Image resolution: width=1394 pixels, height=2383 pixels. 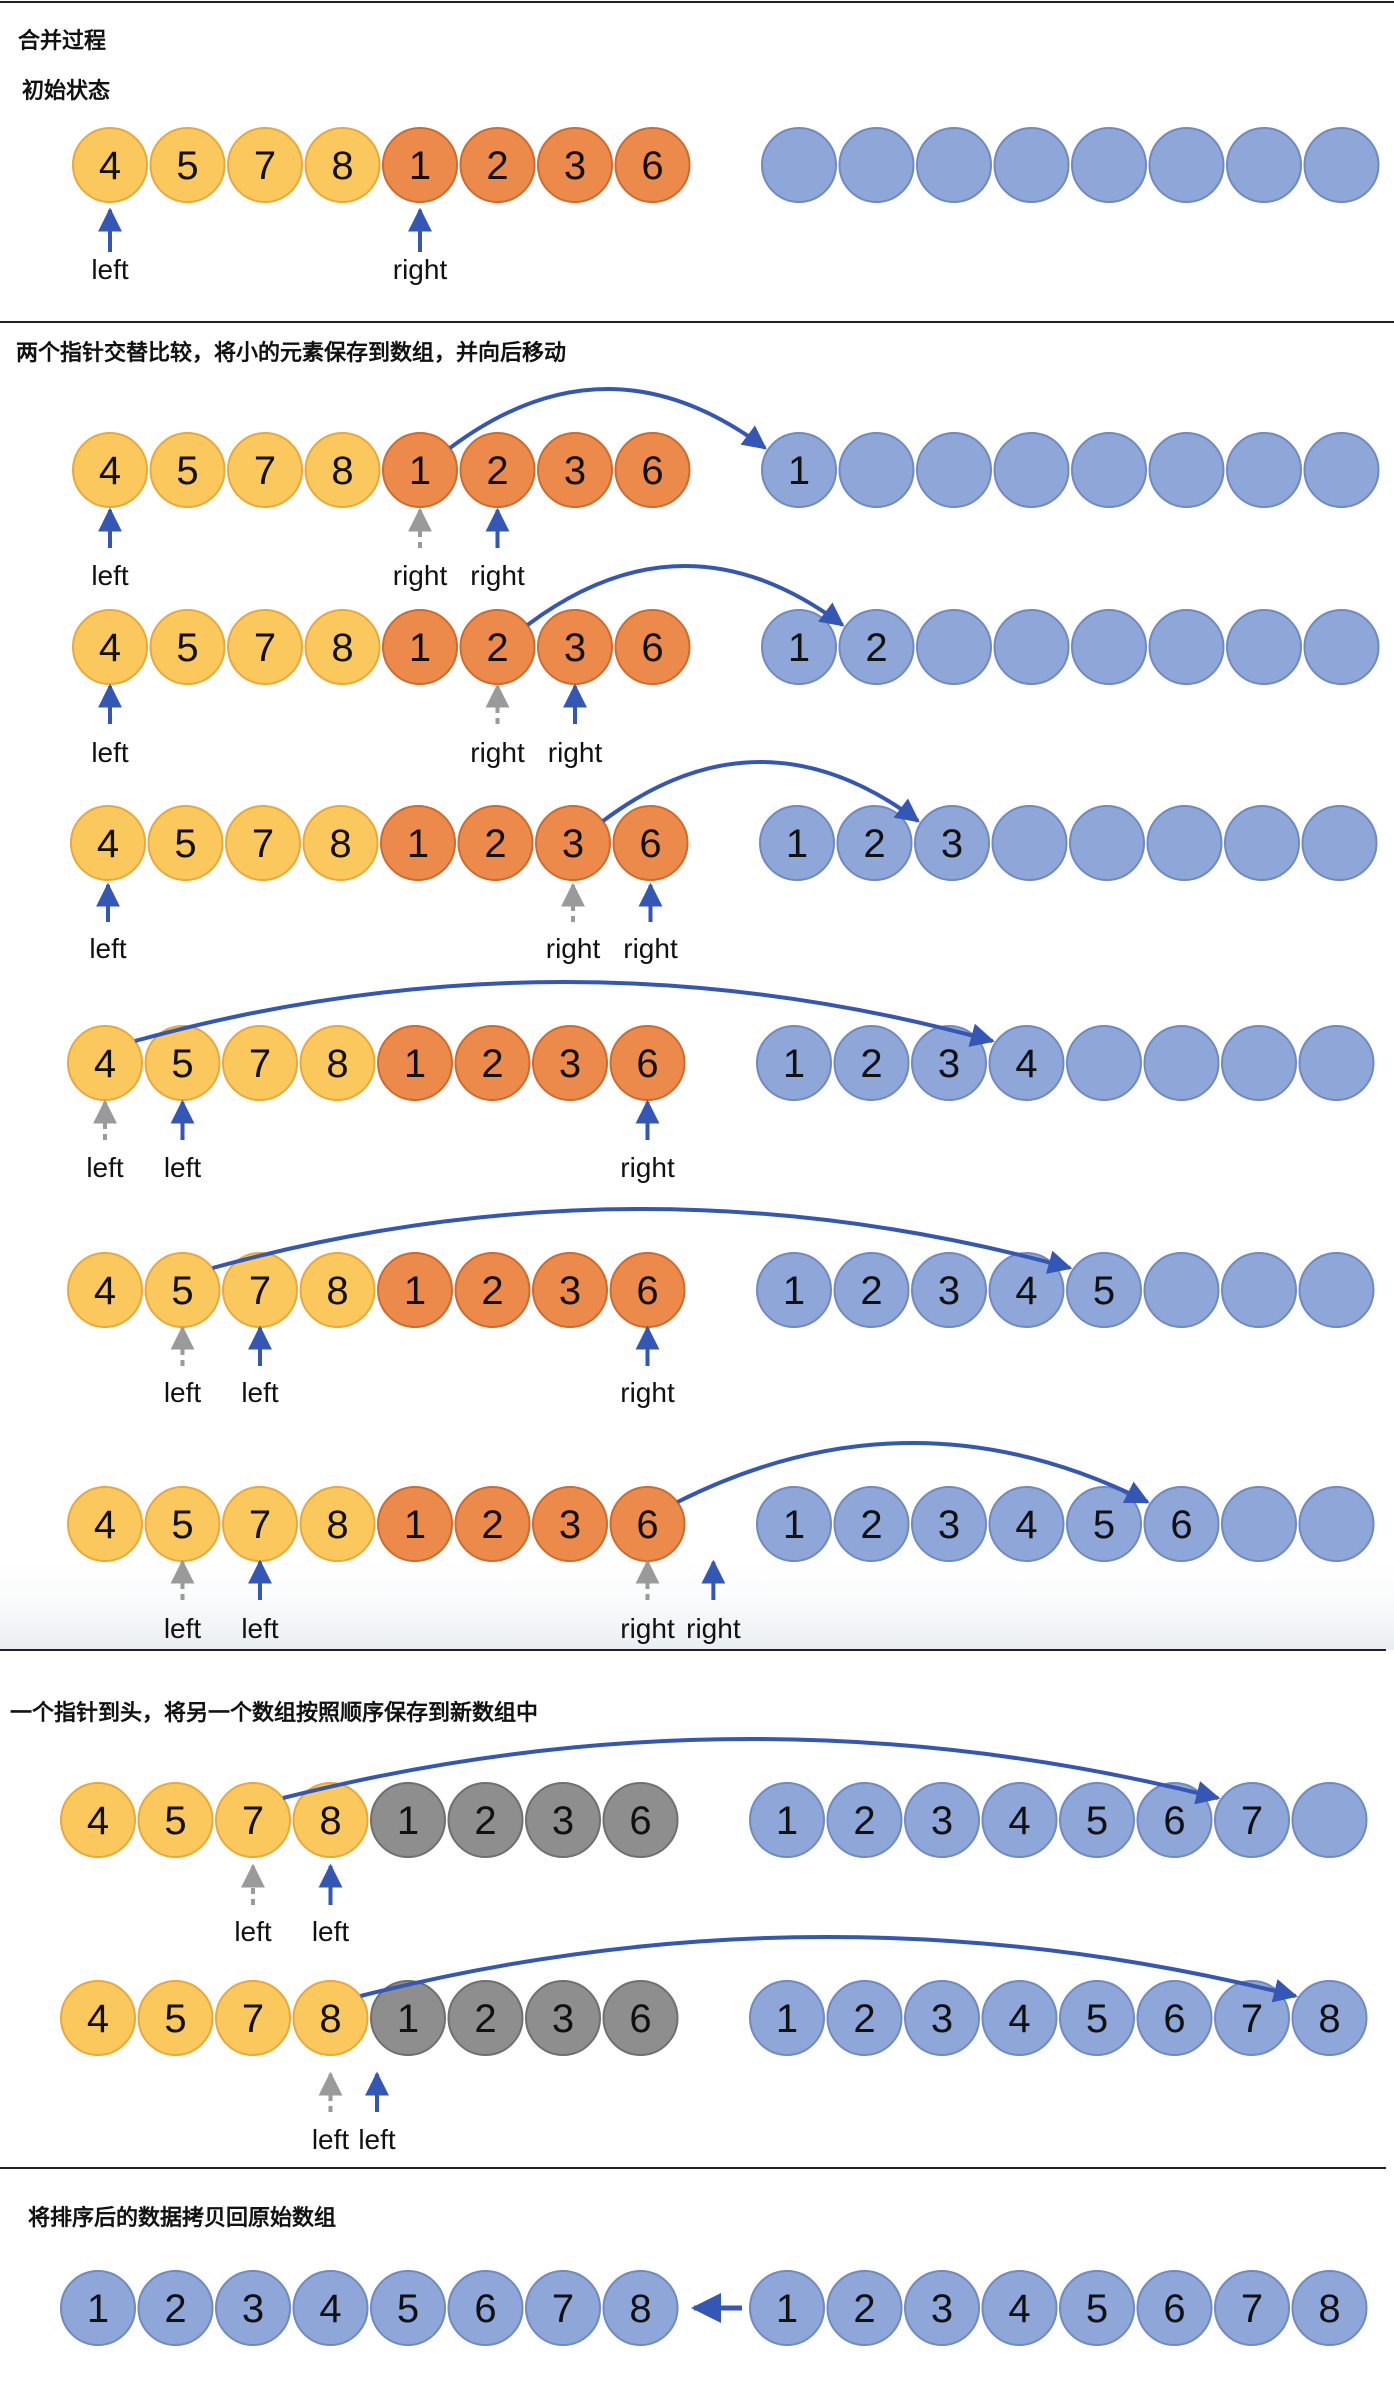 What do you see at coordinates (713, 1601) in the screenshot?
I see `current-pointer: right` at bounding box center [713, 1601].